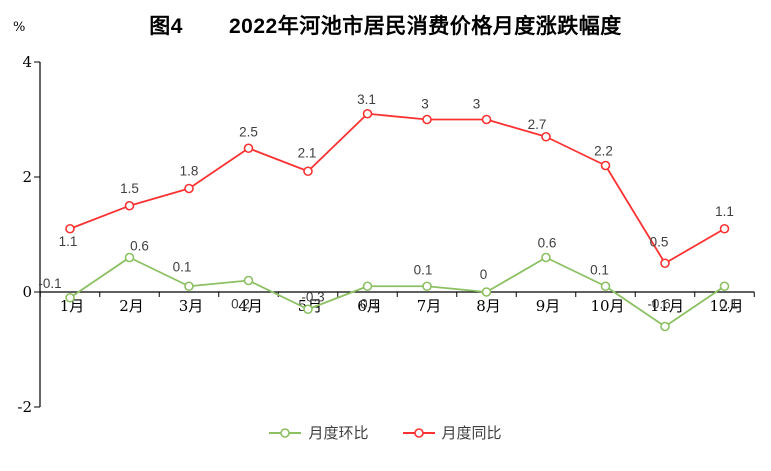  I want to click on chart-title-figure-number: 图4, so click(166, 26).